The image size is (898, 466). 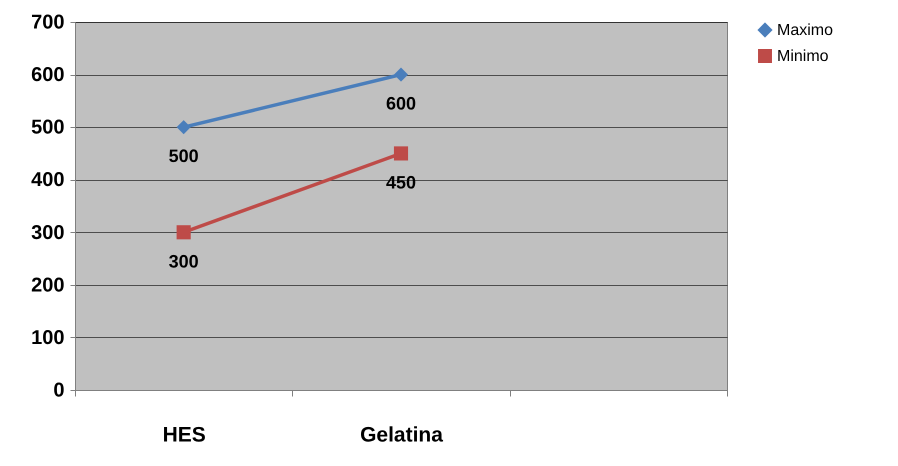 What do you see at coordinates (47, 285) in the screenshot?
I see `y-tick-label: 200` at bounding box center [47, 285].